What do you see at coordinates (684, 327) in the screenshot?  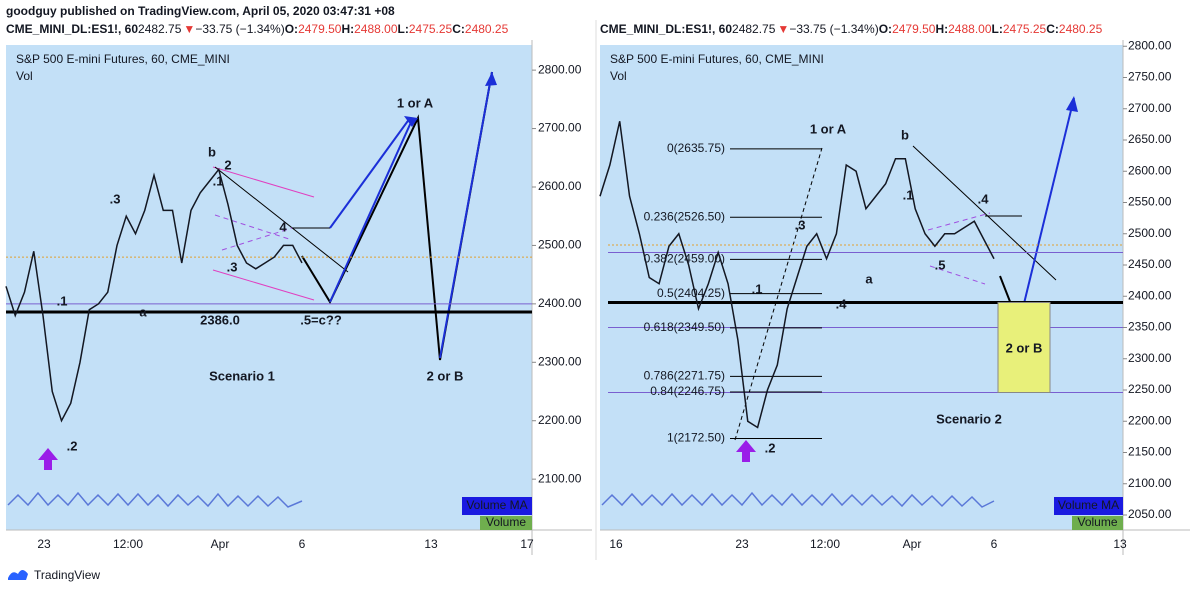 I see `fib-label: 0.618(2349.50)` at bounding box center [684, 327].